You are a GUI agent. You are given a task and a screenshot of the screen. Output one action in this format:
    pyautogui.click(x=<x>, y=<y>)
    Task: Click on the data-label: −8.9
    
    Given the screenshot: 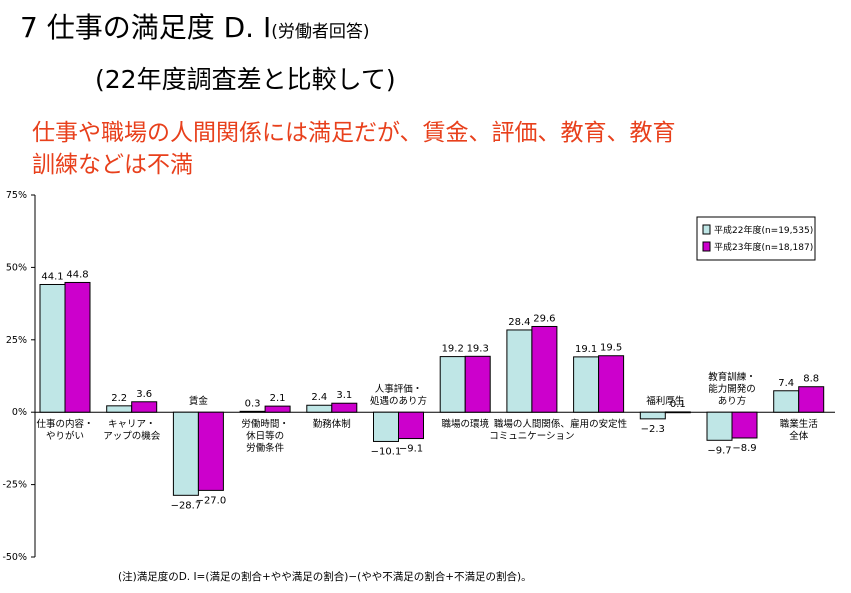 What is the action you would take?
    pyautogui.click(x=744, y=448)
    